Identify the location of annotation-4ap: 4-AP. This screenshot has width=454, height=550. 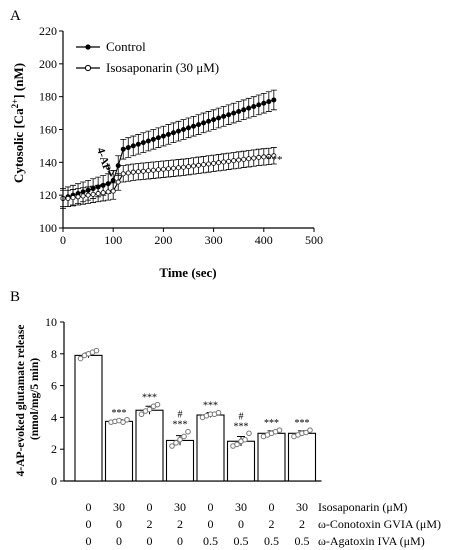
(103, 159).